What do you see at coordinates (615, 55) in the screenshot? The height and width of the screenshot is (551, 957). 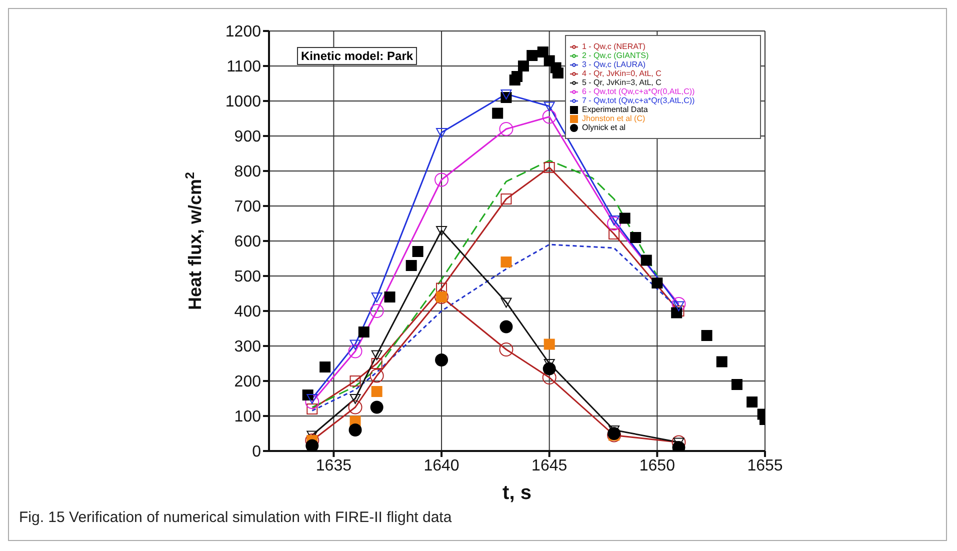 I see `legend-label: 2 - Qw,c (GIANTS)` at bounding box center [615, 55].